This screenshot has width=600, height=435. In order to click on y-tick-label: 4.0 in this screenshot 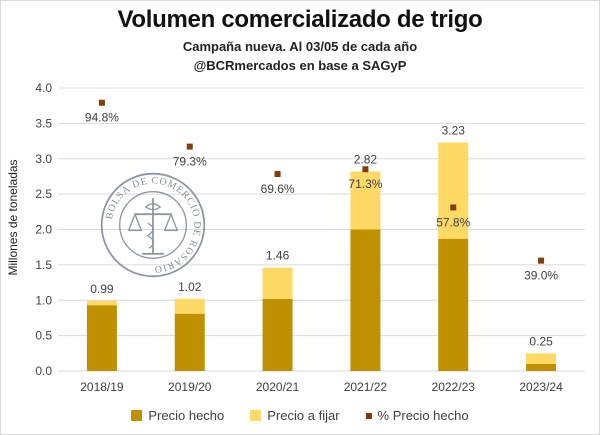, I will do `click(43, 88)`.